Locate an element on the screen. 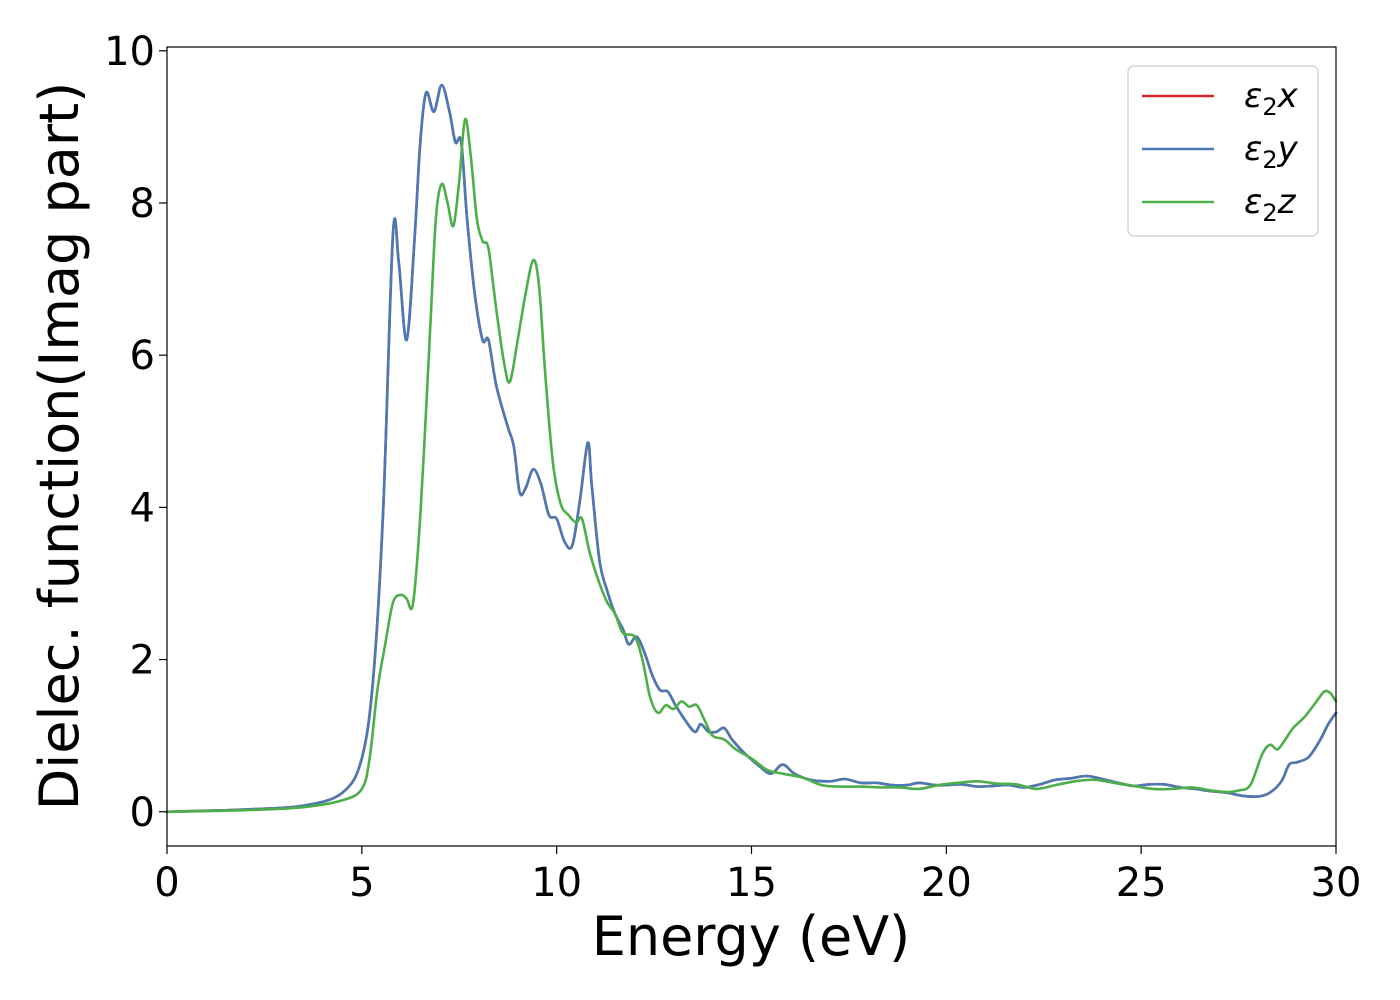  y-tick-label: 0 is located at coordinates (142, 813).